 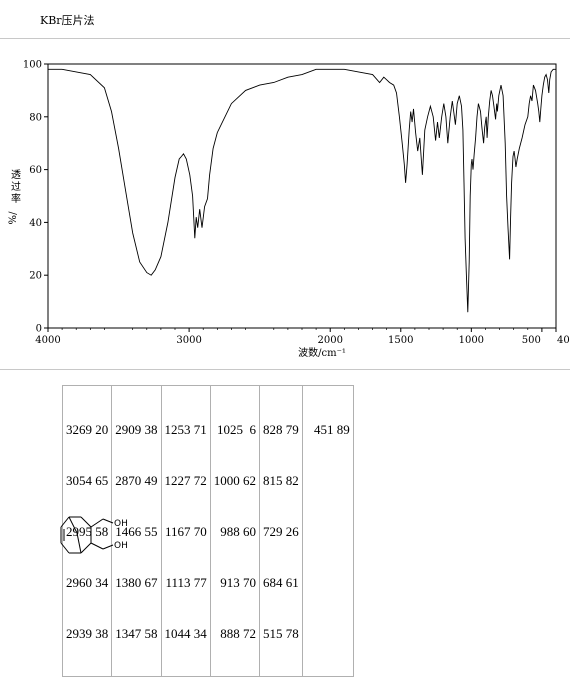 What do you see at coordinates (188, 340) in the screenshot?
I see `x-tick-label: 3000` at bounding box center [188, 340].